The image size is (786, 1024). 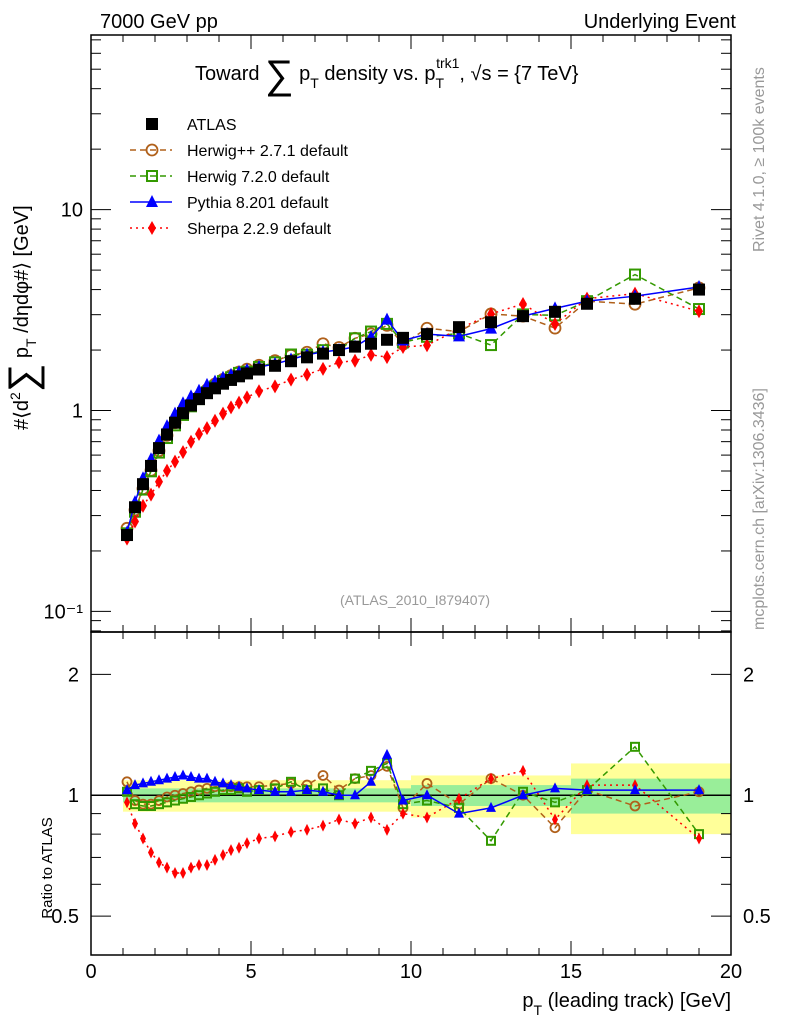 I want to click on y-axis-label: #⟨d2∑ pT /dηdφ#⟩ [GeV], so click(x=23, y=317).